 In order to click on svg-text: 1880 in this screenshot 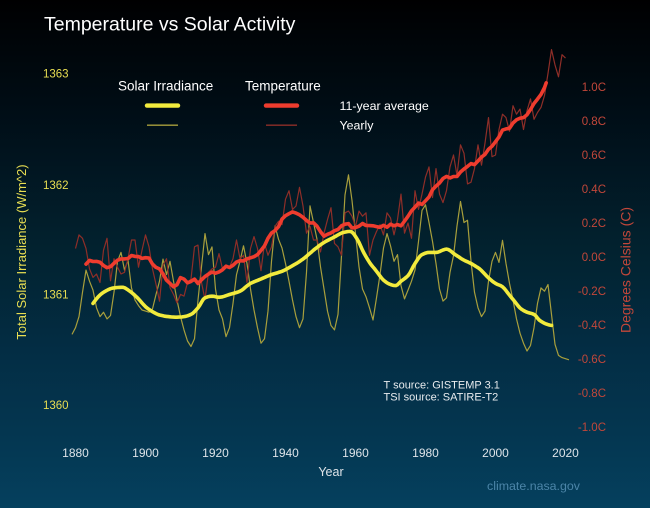, I will do `click(75, 453)`.